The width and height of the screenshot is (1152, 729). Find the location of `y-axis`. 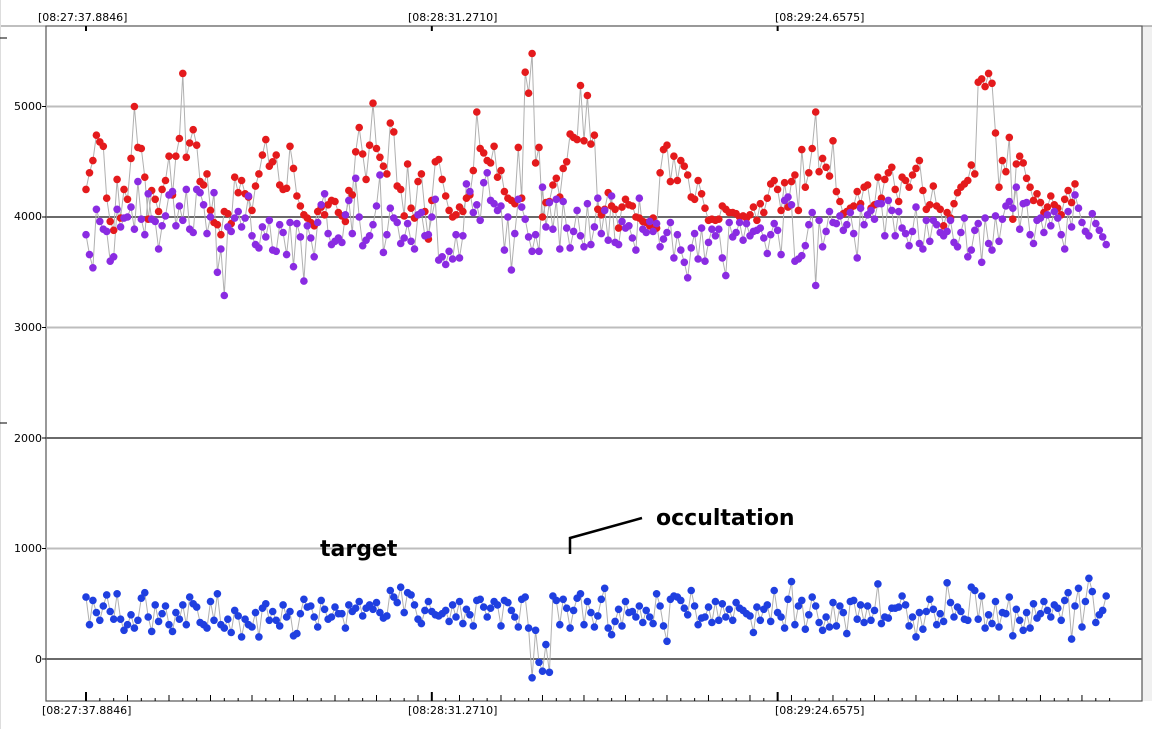

y-axis is located at coordinates (44, 383).